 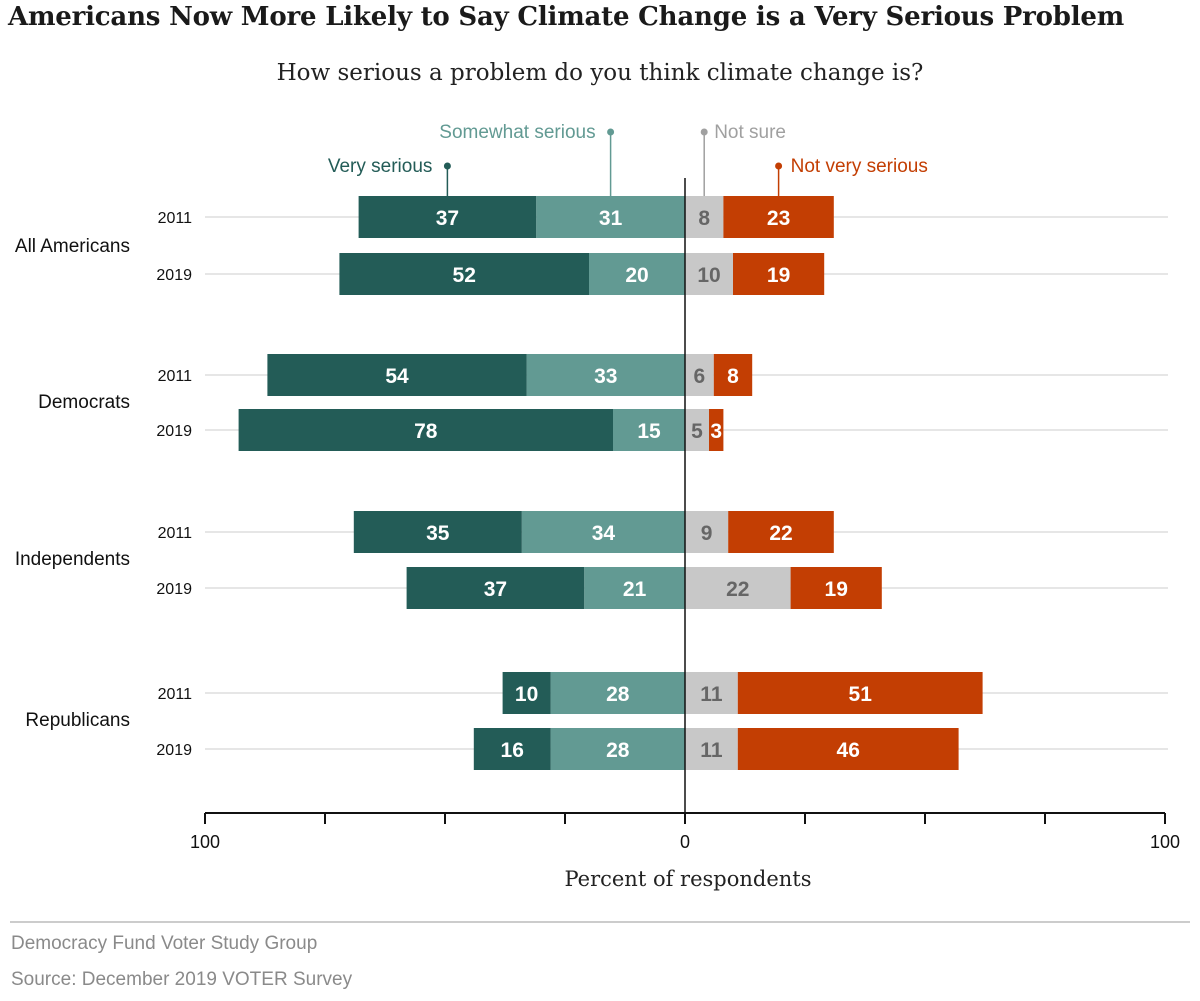 I want to click on data-label: 33, so click(x=605, y=376).